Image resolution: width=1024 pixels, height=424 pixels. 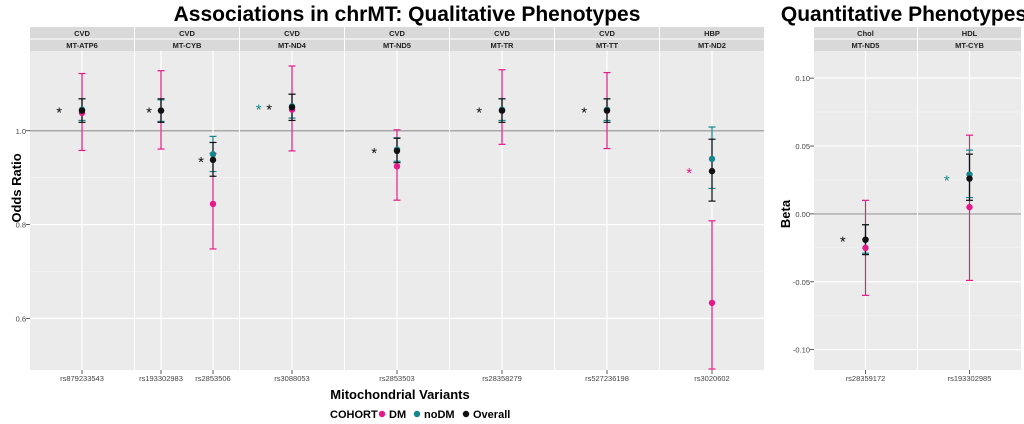 What do you see at coordinates (82, 45) in the screenshot?
I see `facet-gene-label: MT-ATP6` at bounding box center [82, 45].